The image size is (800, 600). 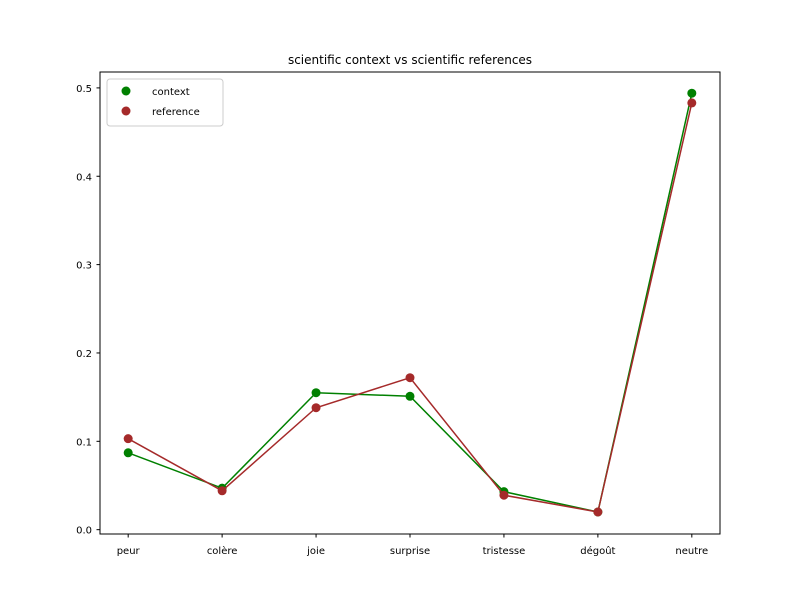 What do you see at coordinates (691, 551) in the screenshot?
I see `x-tick-label: neutre` at bounding box center [691, 551].